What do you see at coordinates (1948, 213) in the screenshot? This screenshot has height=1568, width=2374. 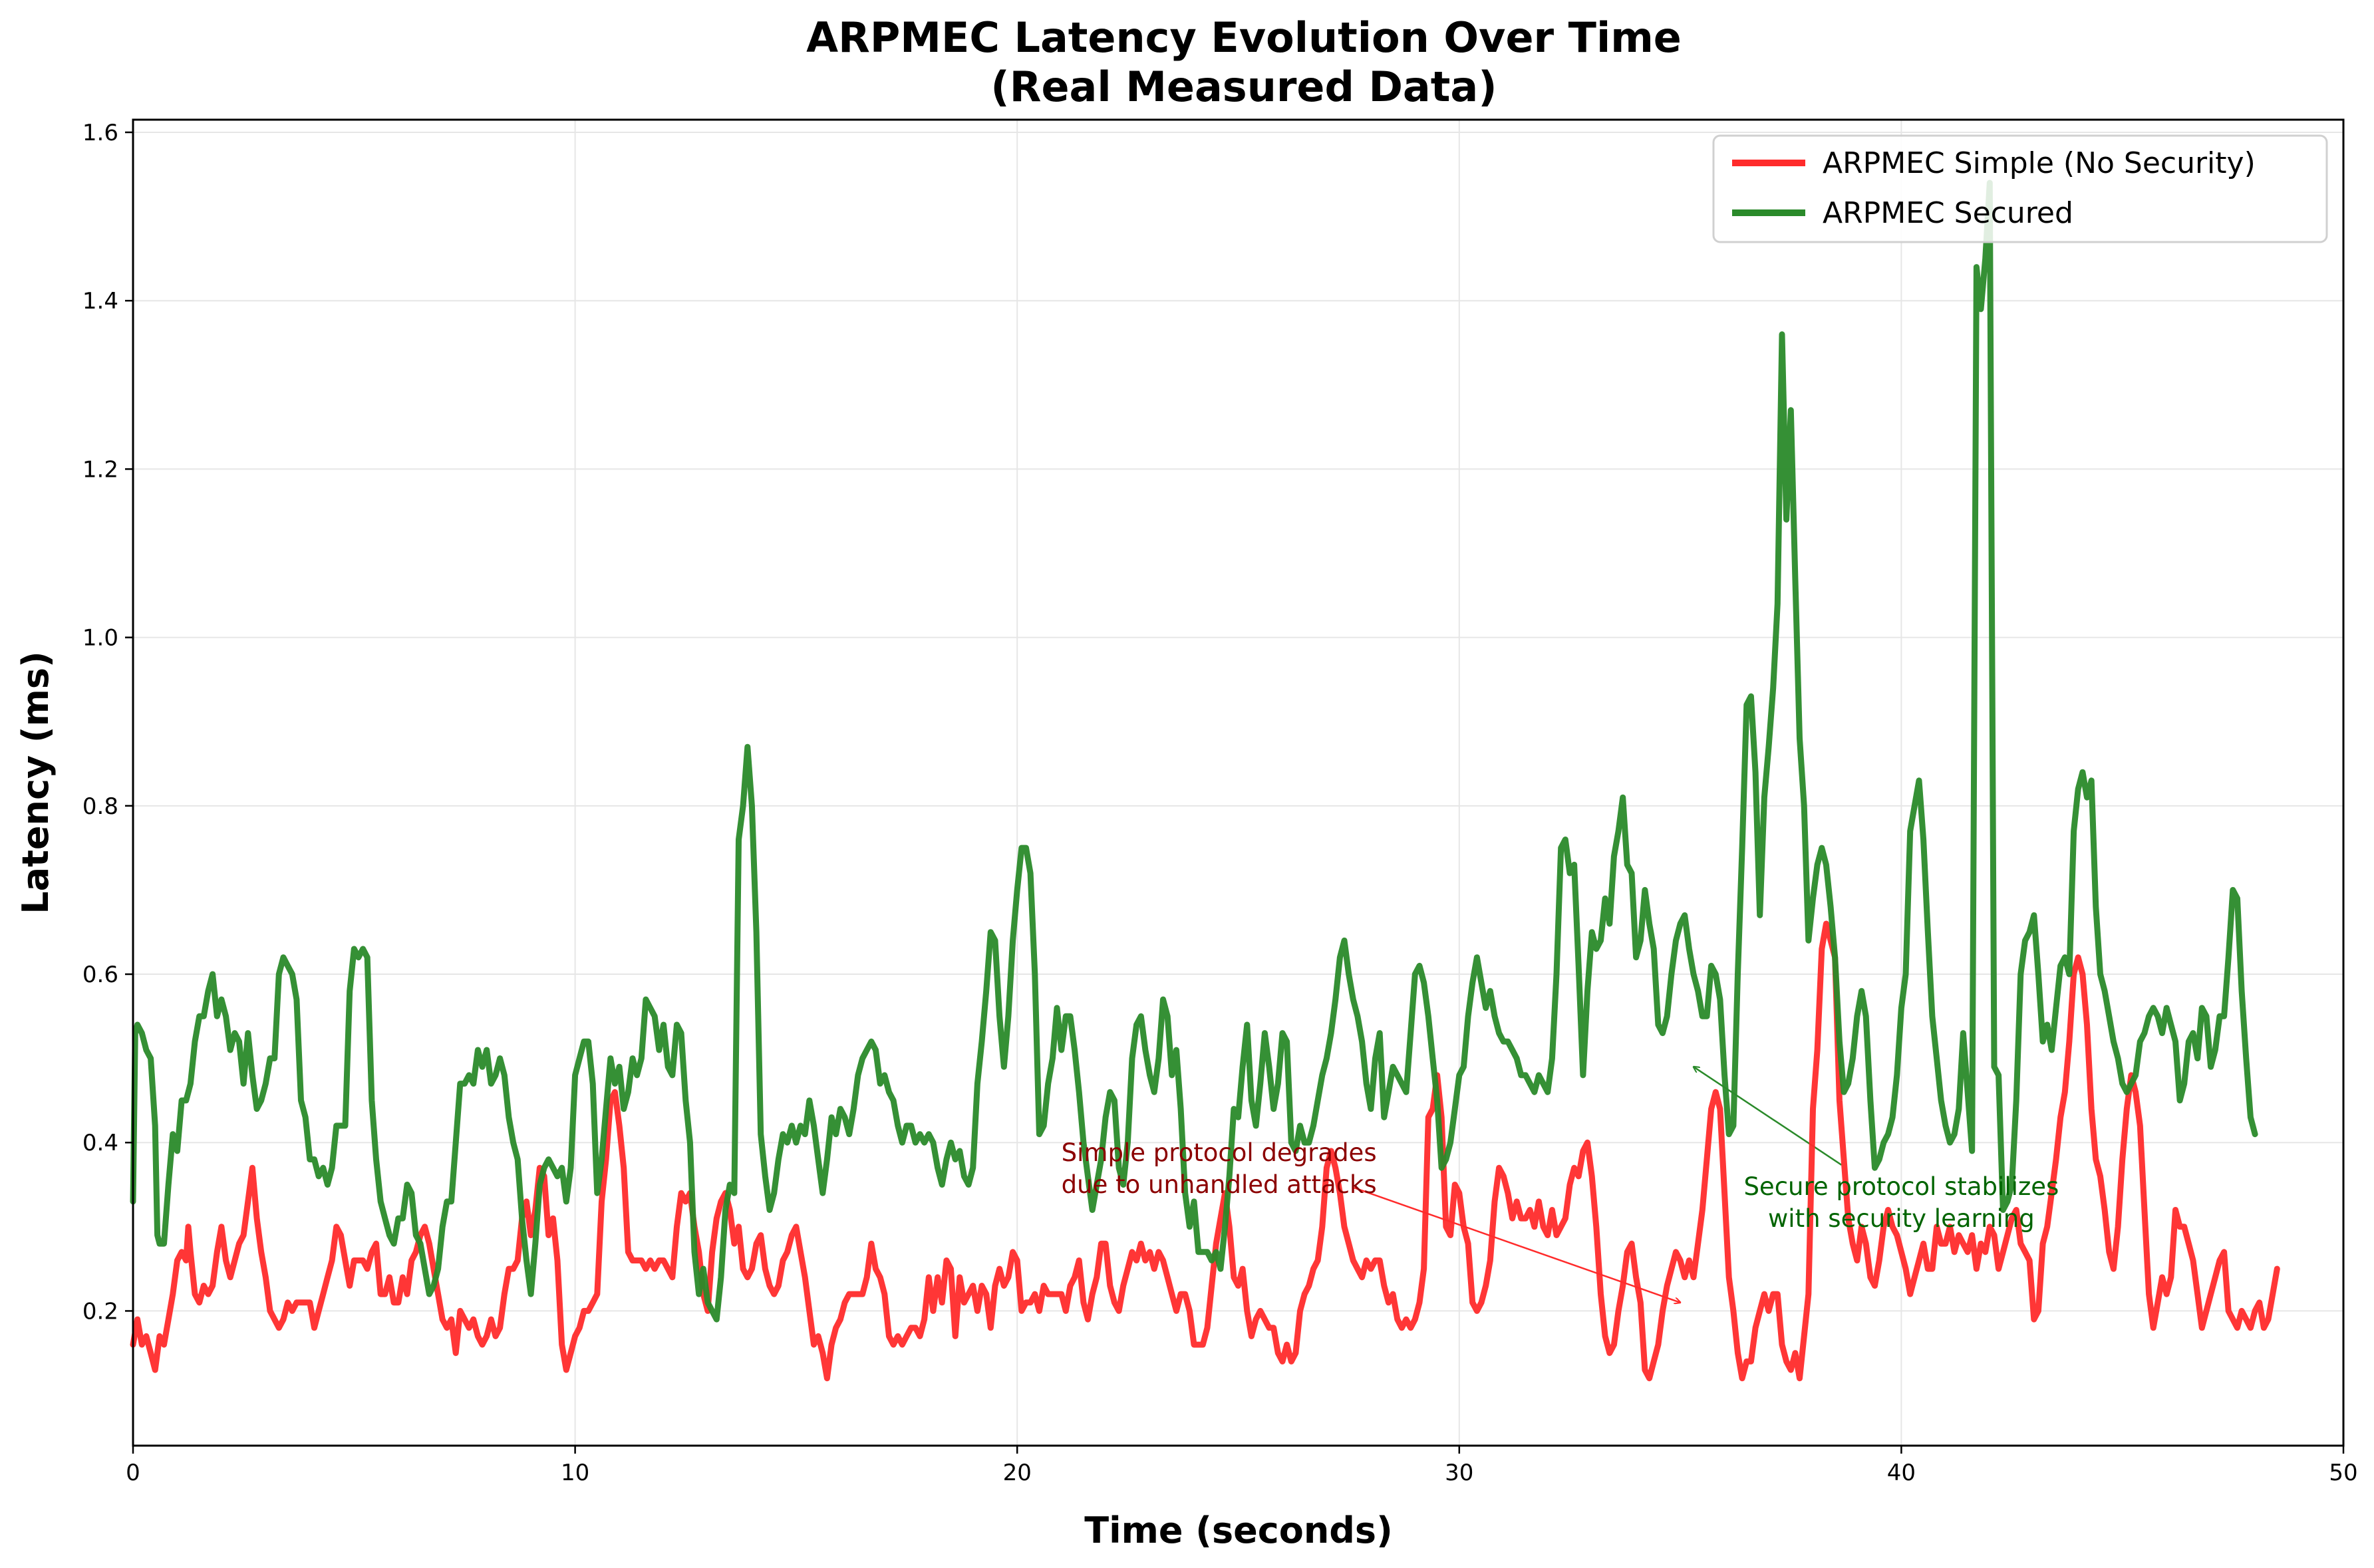 I see `legend-label-secured: ARPMEC Secured` at bounding box center [1948, 213].